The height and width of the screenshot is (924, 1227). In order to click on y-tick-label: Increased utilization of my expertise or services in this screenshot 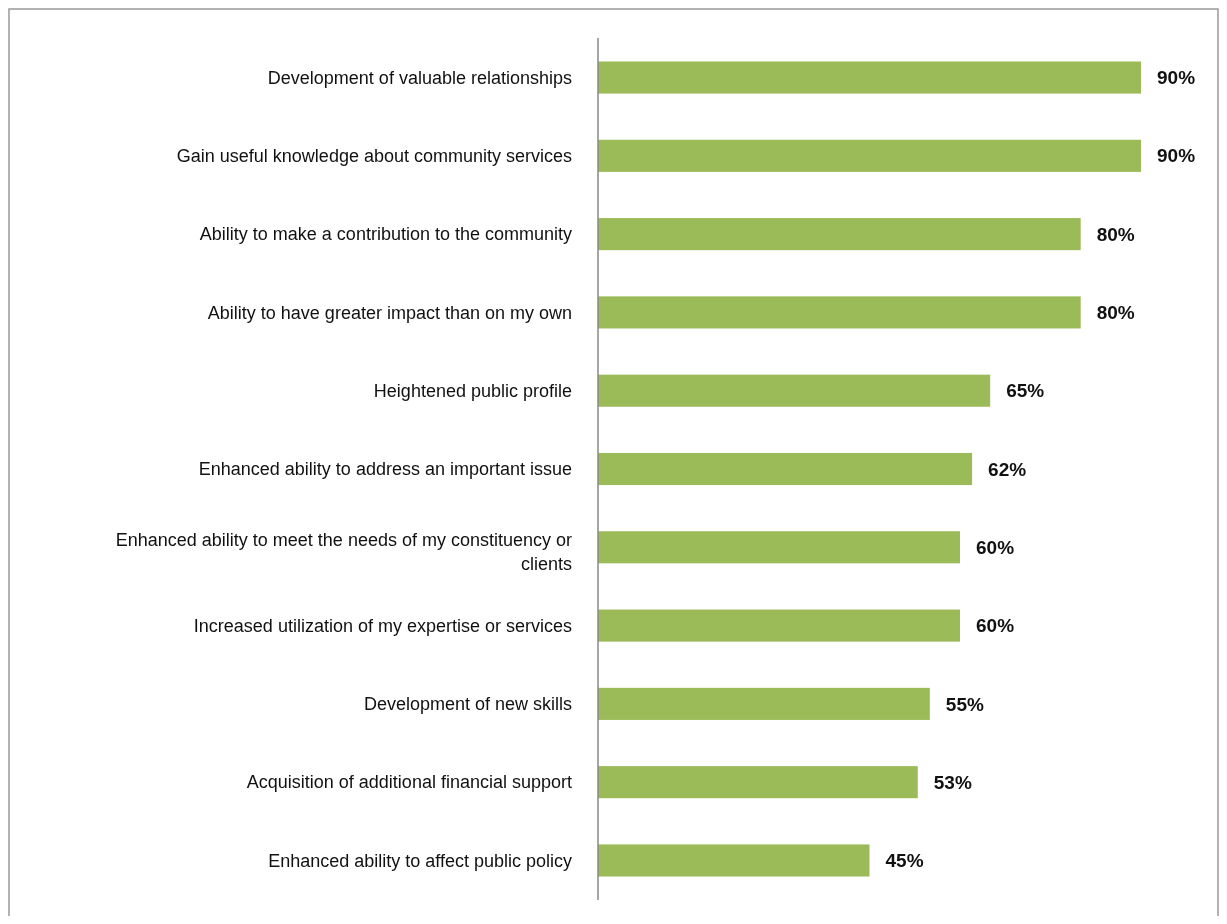, I will do `click(382, 625)`.